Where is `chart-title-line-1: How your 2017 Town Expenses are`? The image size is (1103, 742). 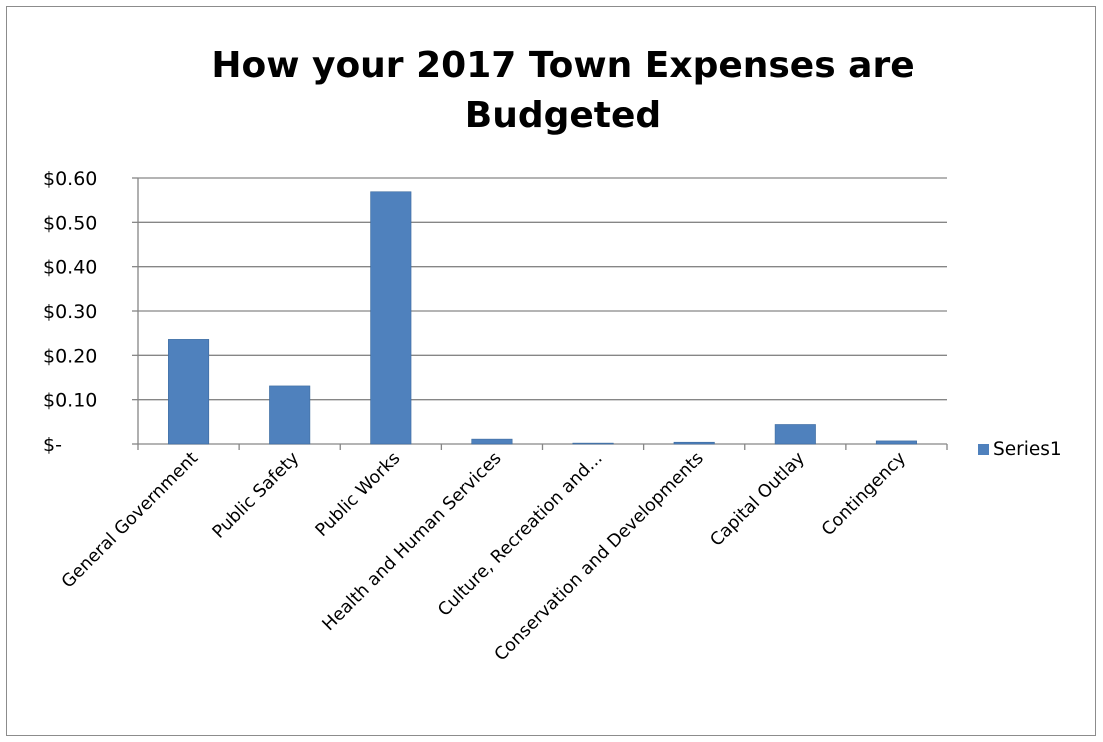 chart-title-line-1: How your 2017 Town Expenses are is located at coordinates (562, 65).